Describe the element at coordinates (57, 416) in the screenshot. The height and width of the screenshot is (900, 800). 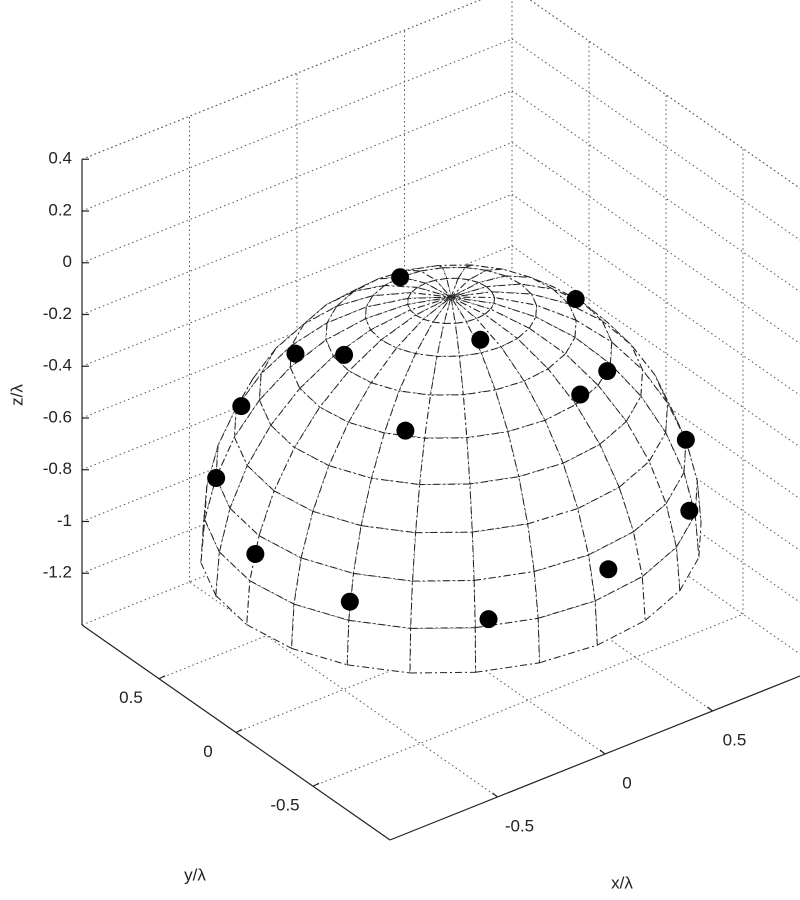
I see `z-tick-label: -0.6` at that location.